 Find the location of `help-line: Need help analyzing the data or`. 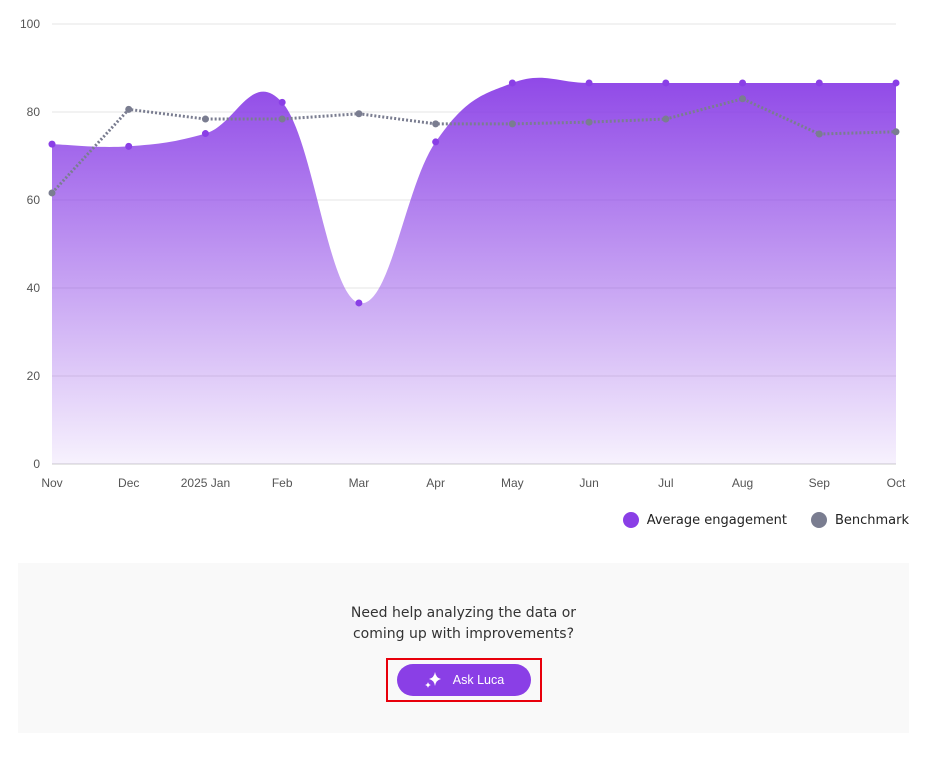

help-line: Need help analyzing the data or is located at coordinates (463, 613).